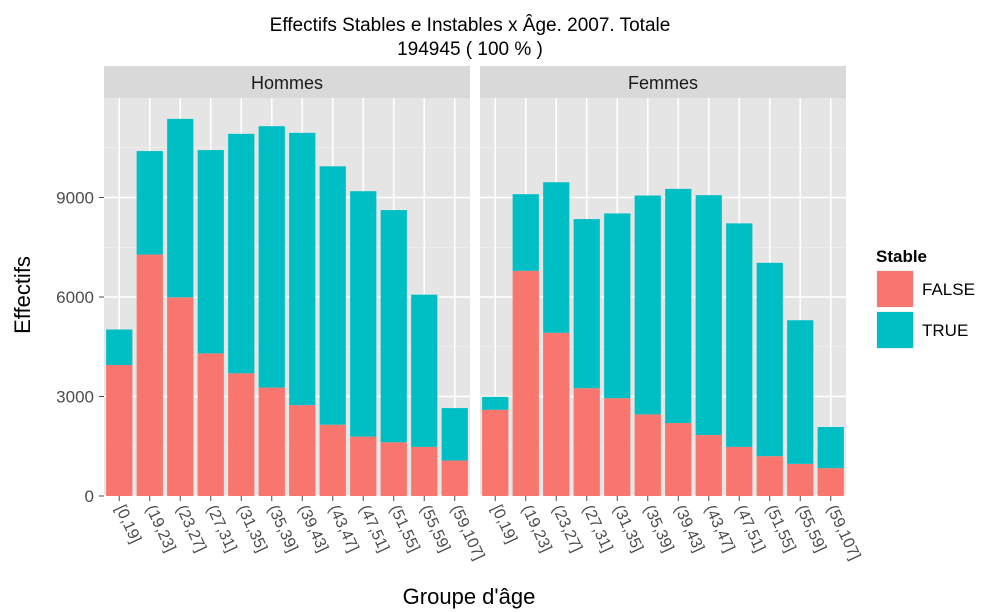 The width and height of the screenshot is (990, 612). What do you see at coordinates (945, 330) in the screenshot?
I see `legend-label-true: TRUE` at bounding box center [945, 330].